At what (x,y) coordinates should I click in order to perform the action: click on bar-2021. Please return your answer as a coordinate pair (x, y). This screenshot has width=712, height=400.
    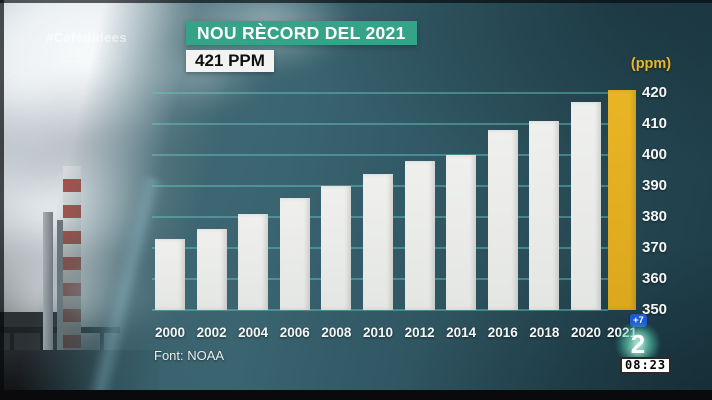
    Looking at the image, I should click on (622, 199).